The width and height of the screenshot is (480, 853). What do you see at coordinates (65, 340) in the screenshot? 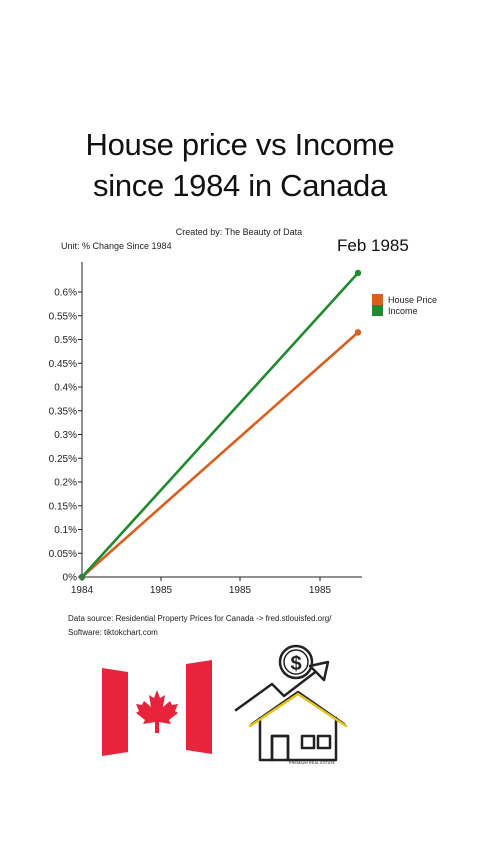
I see `y-tick-label: 0.5%` at bounding box center [65, 340].